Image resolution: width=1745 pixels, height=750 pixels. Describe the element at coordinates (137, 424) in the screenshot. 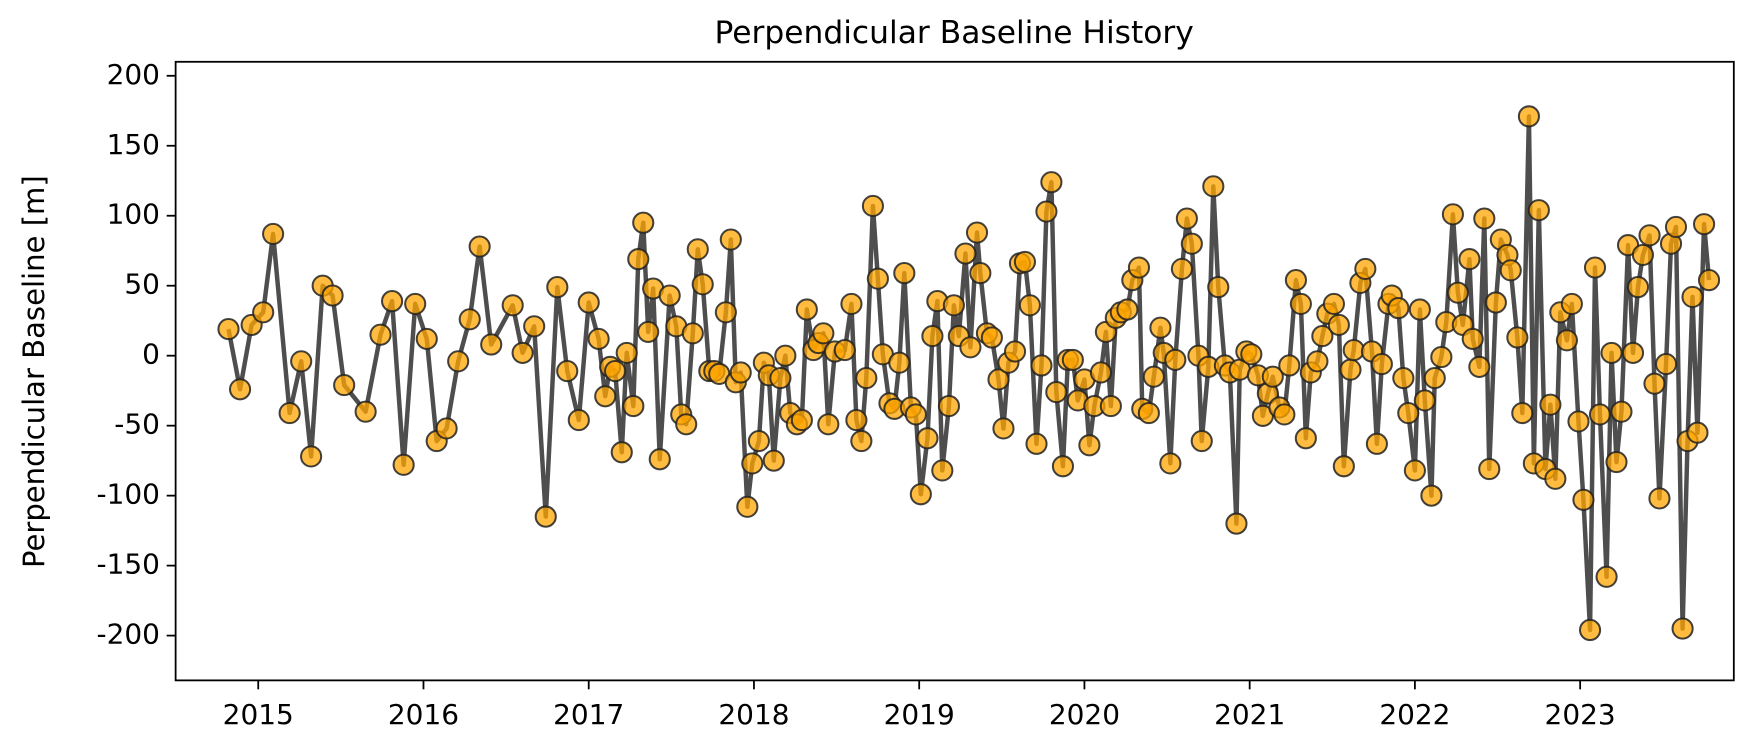

I see `y-tick-label: -50` at that location.